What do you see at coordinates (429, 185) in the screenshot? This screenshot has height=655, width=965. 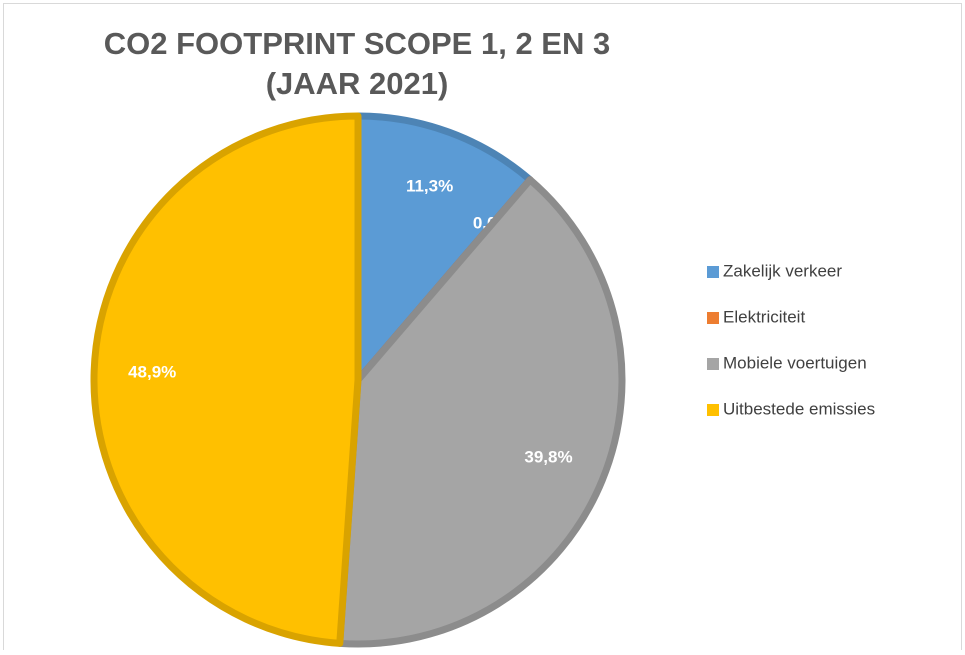 I see `data-label: 11,3%` at bounding box center [429, 185].